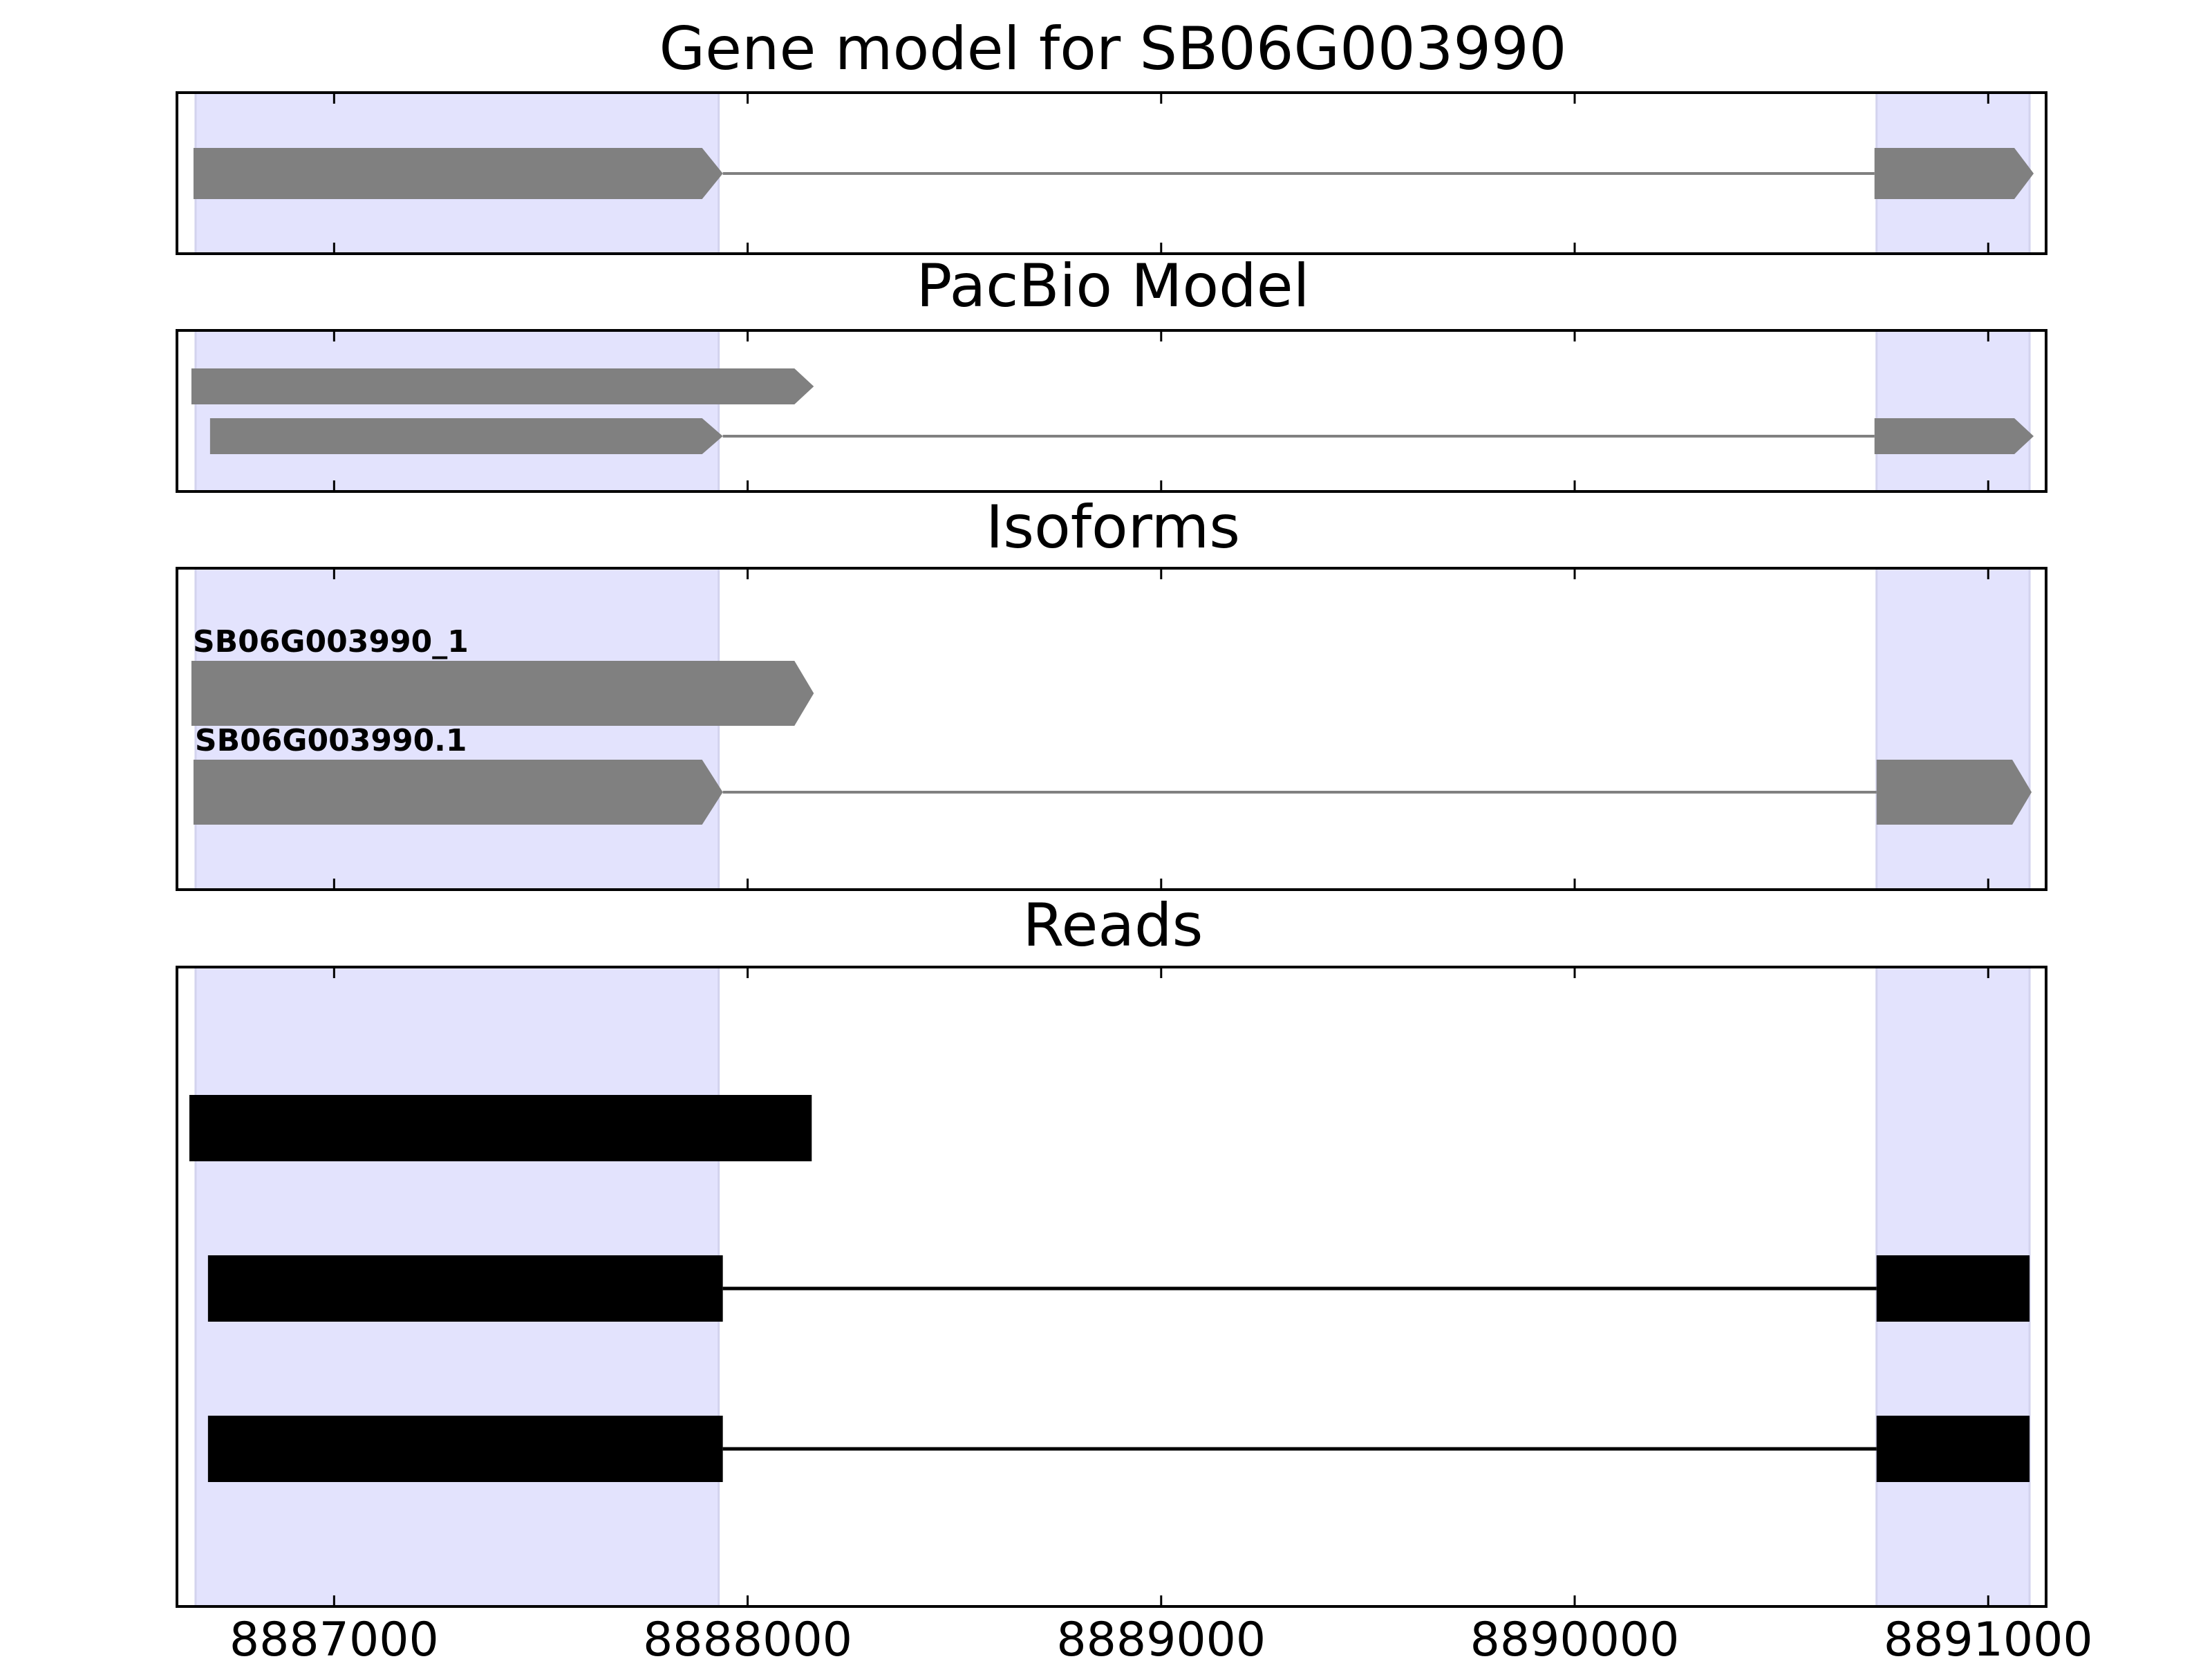 The height and width of the screenshot is (1659, 2212). I want to click on track-group: SB06G003990_1 SB06G003990.1, so click(1111, 725).